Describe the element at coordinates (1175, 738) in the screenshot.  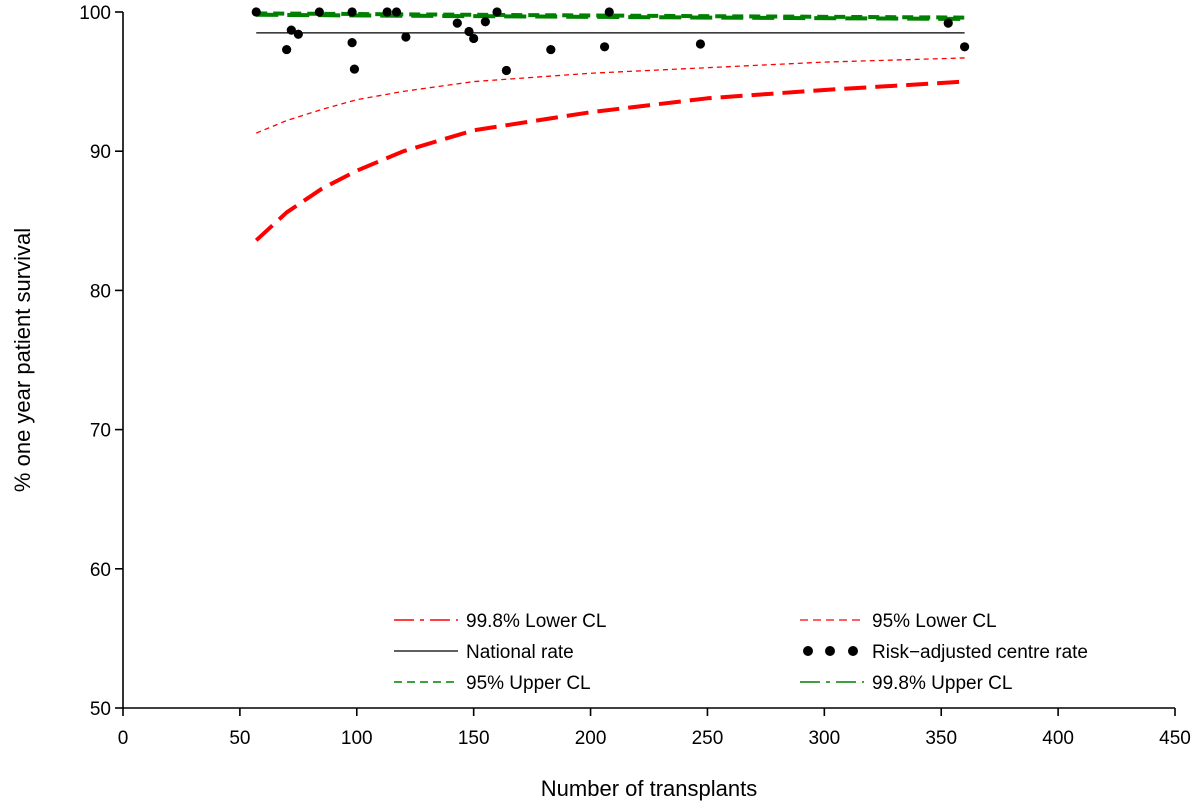
I see `x-tick-label-450: 450` at that location.